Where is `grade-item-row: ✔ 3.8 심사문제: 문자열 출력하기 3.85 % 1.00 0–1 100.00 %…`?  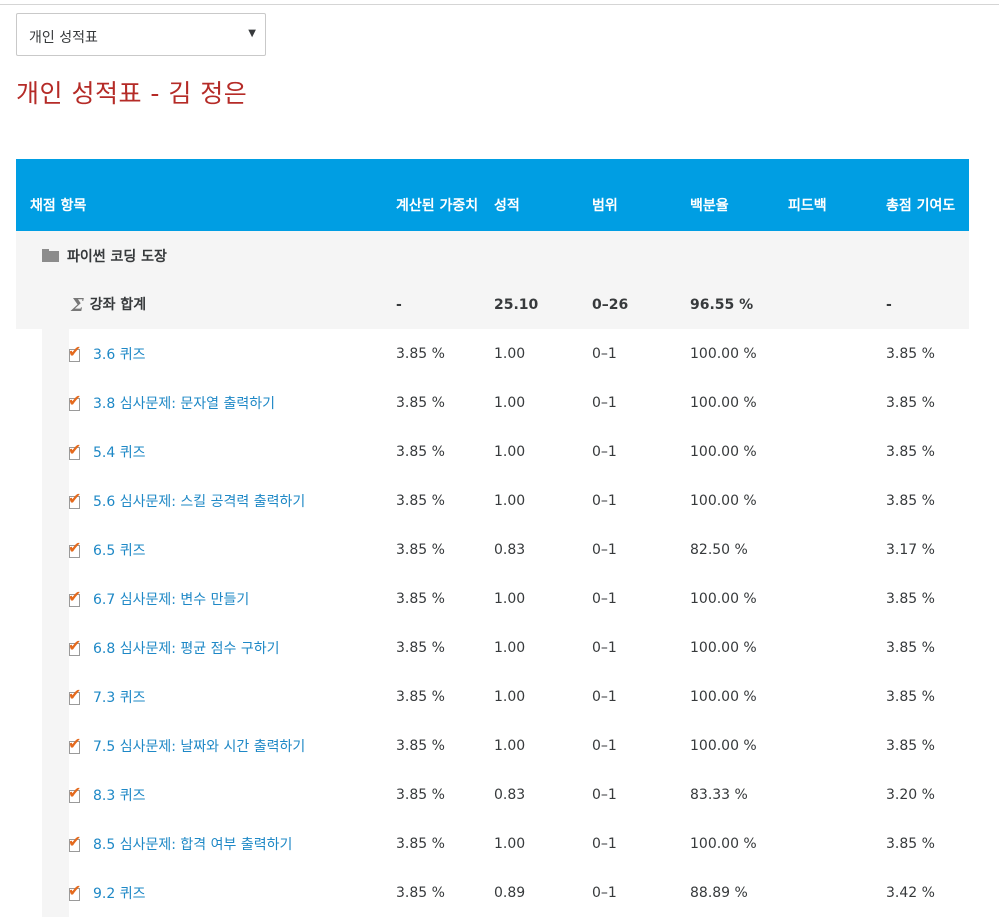 grade-item-row: ✔ 3.8 심사문제: 문자열 출력하기 3.85 % 1.00 0–1 100.00 %… is located at coordinates (492, 402).